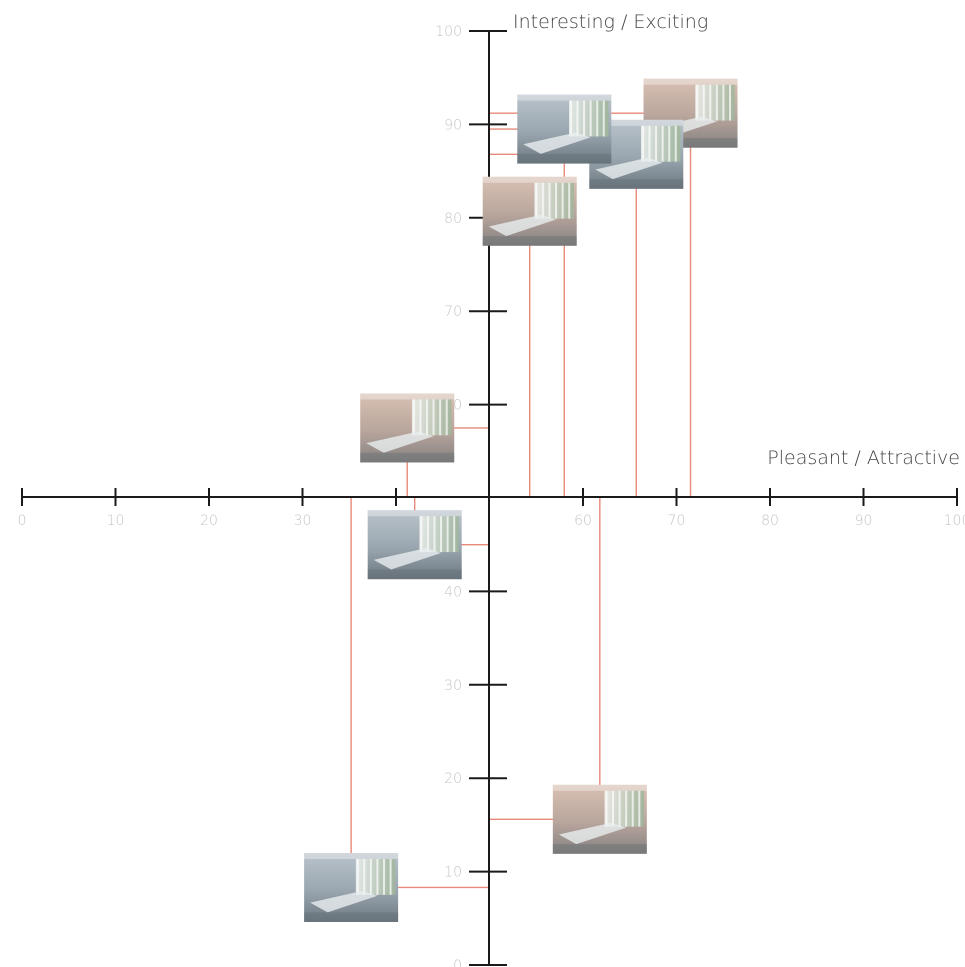  I want to click on x-tick-label: 90, so click(864, 521).